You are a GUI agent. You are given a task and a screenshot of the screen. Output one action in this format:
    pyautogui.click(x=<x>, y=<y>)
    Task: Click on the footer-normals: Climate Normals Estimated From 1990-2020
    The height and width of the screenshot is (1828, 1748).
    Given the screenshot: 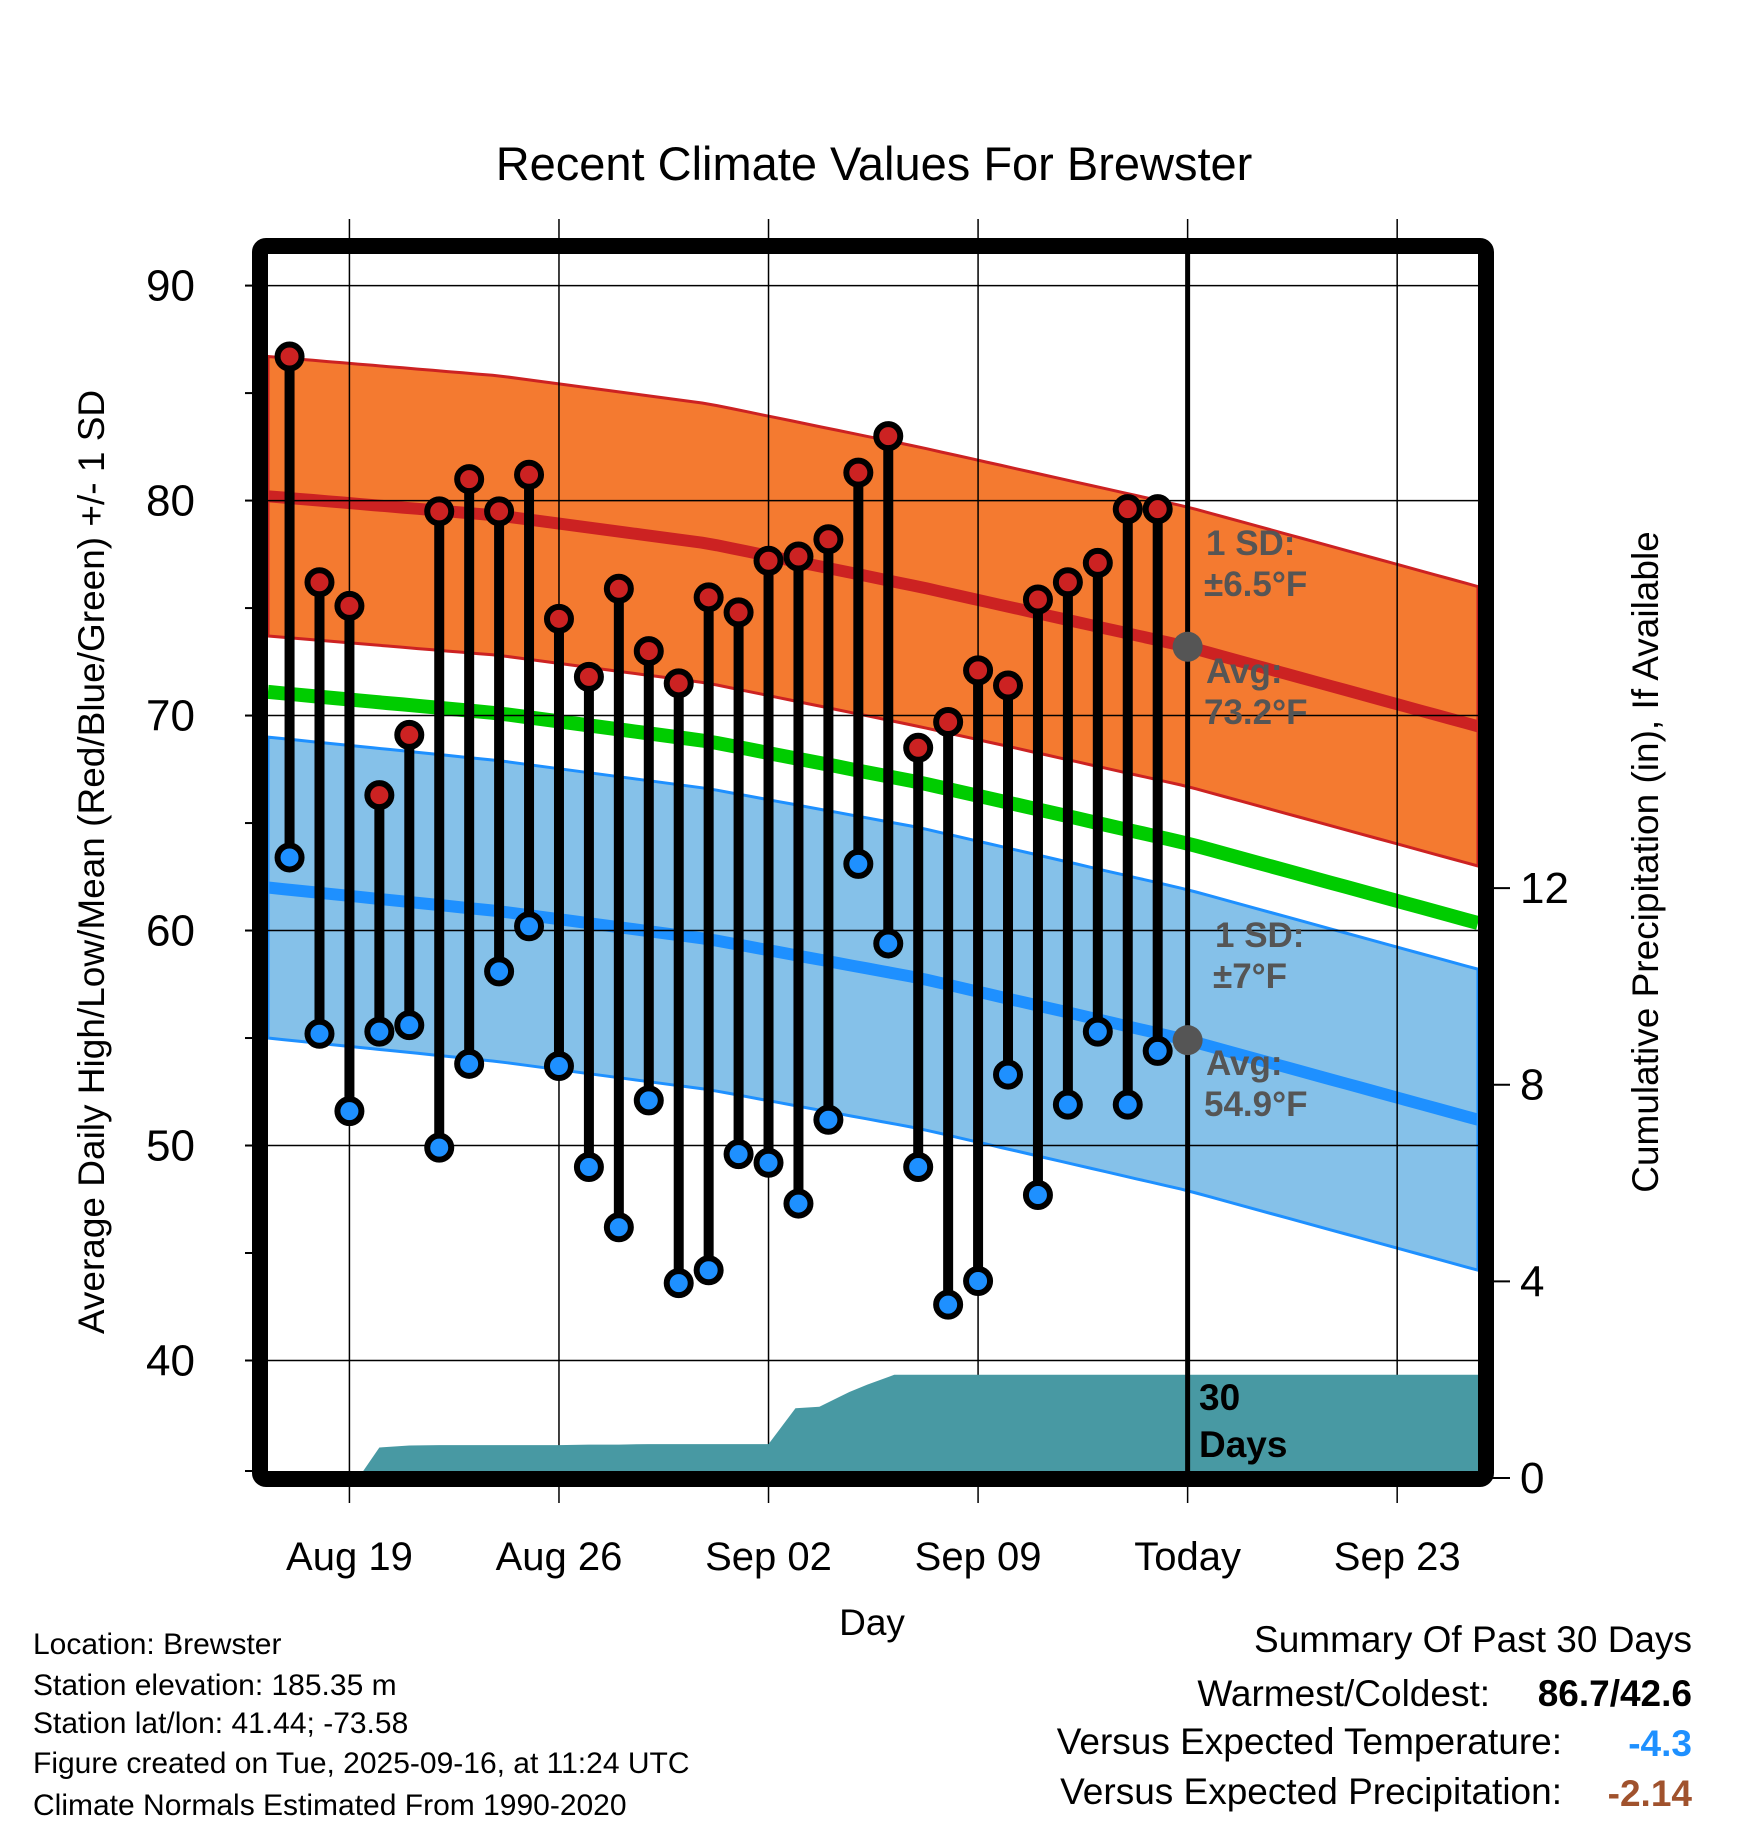 What is the action you would take?
    pyautogui.click(x=330, y=1805)
    